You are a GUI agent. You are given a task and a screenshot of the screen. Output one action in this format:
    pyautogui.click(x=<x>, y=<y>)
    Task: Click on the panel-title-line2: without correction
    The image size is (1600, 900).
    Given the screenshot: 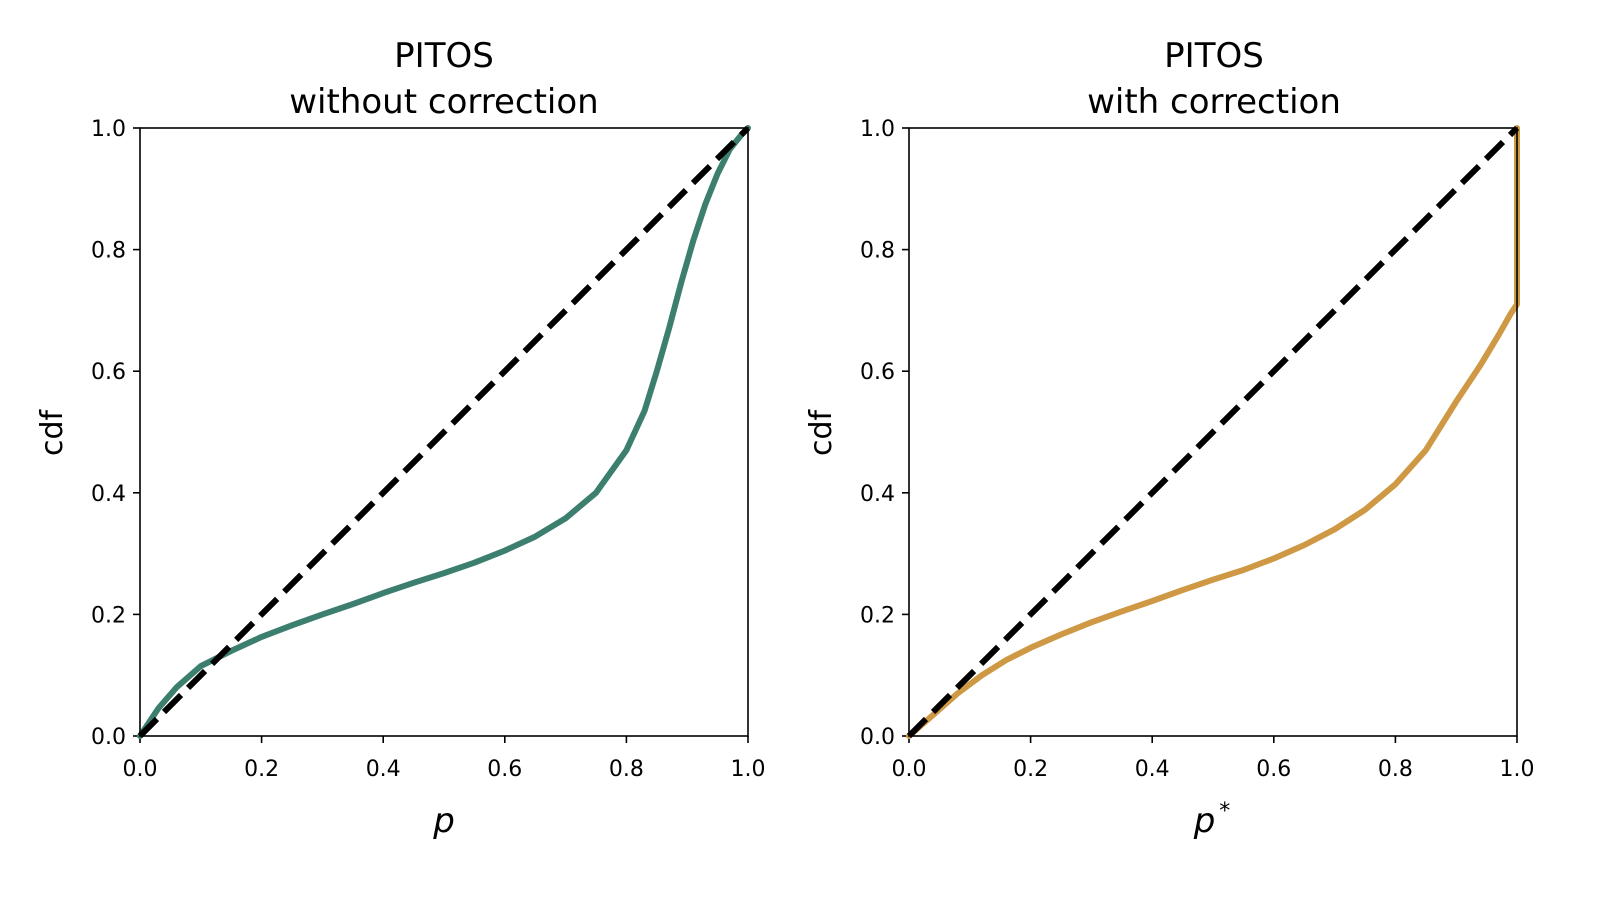 What is the action you would take?
    pyautogui.click(x=443, y=102)
    